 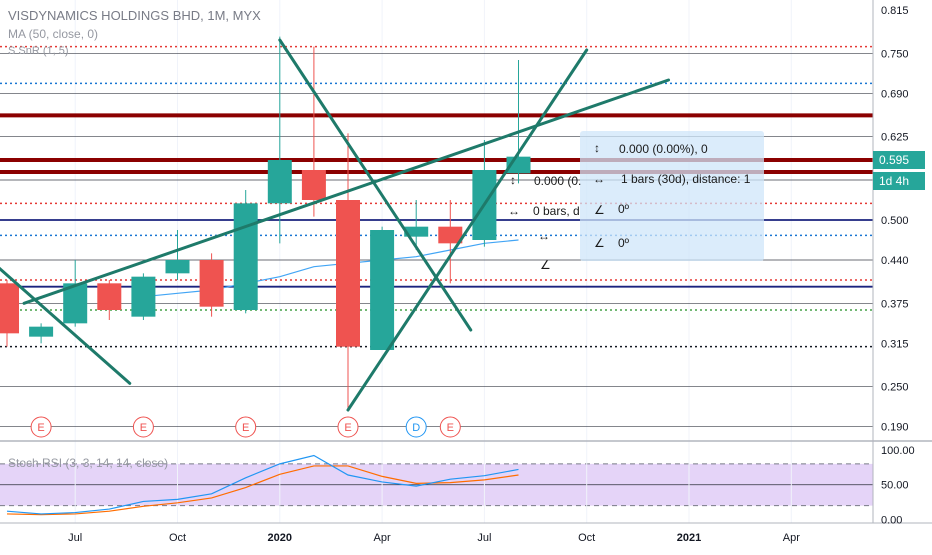 What do you see at coordinates (624, 209) in the screenshot?
I see `measure-line-angle: 0º` at bounding box center [624, 209].